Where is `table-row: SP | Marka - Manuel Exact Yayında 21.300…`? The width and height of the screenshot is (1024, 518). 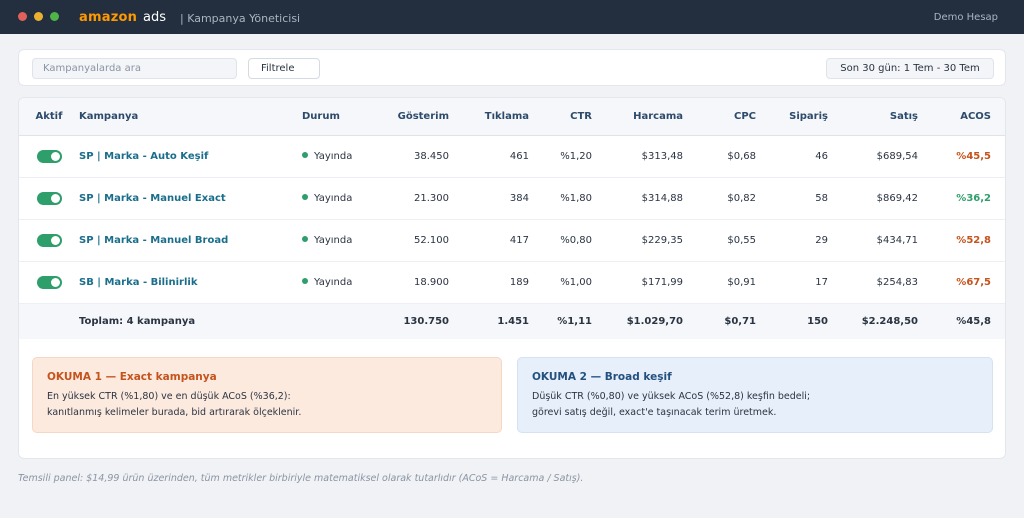 table-row: SP | Marka - Manuel Exact Yayında 21.300… is located at coordinates (512, 198).